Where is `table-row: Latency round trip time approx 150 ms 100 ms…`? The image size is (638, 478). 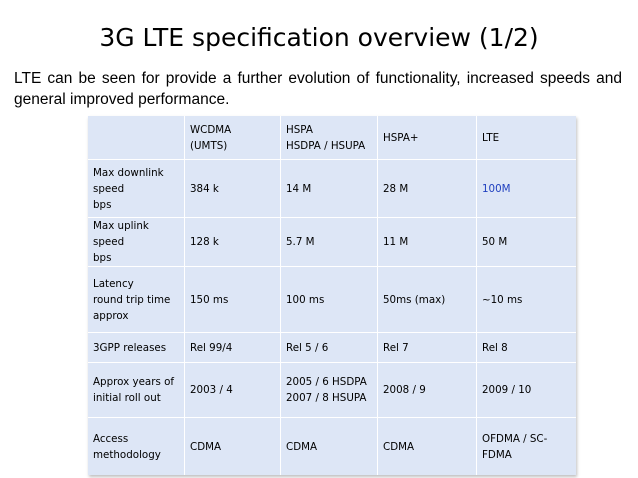 table-row: Latency round trip time approx 150 ms 100 ms… is located at coordinates (332, 300).